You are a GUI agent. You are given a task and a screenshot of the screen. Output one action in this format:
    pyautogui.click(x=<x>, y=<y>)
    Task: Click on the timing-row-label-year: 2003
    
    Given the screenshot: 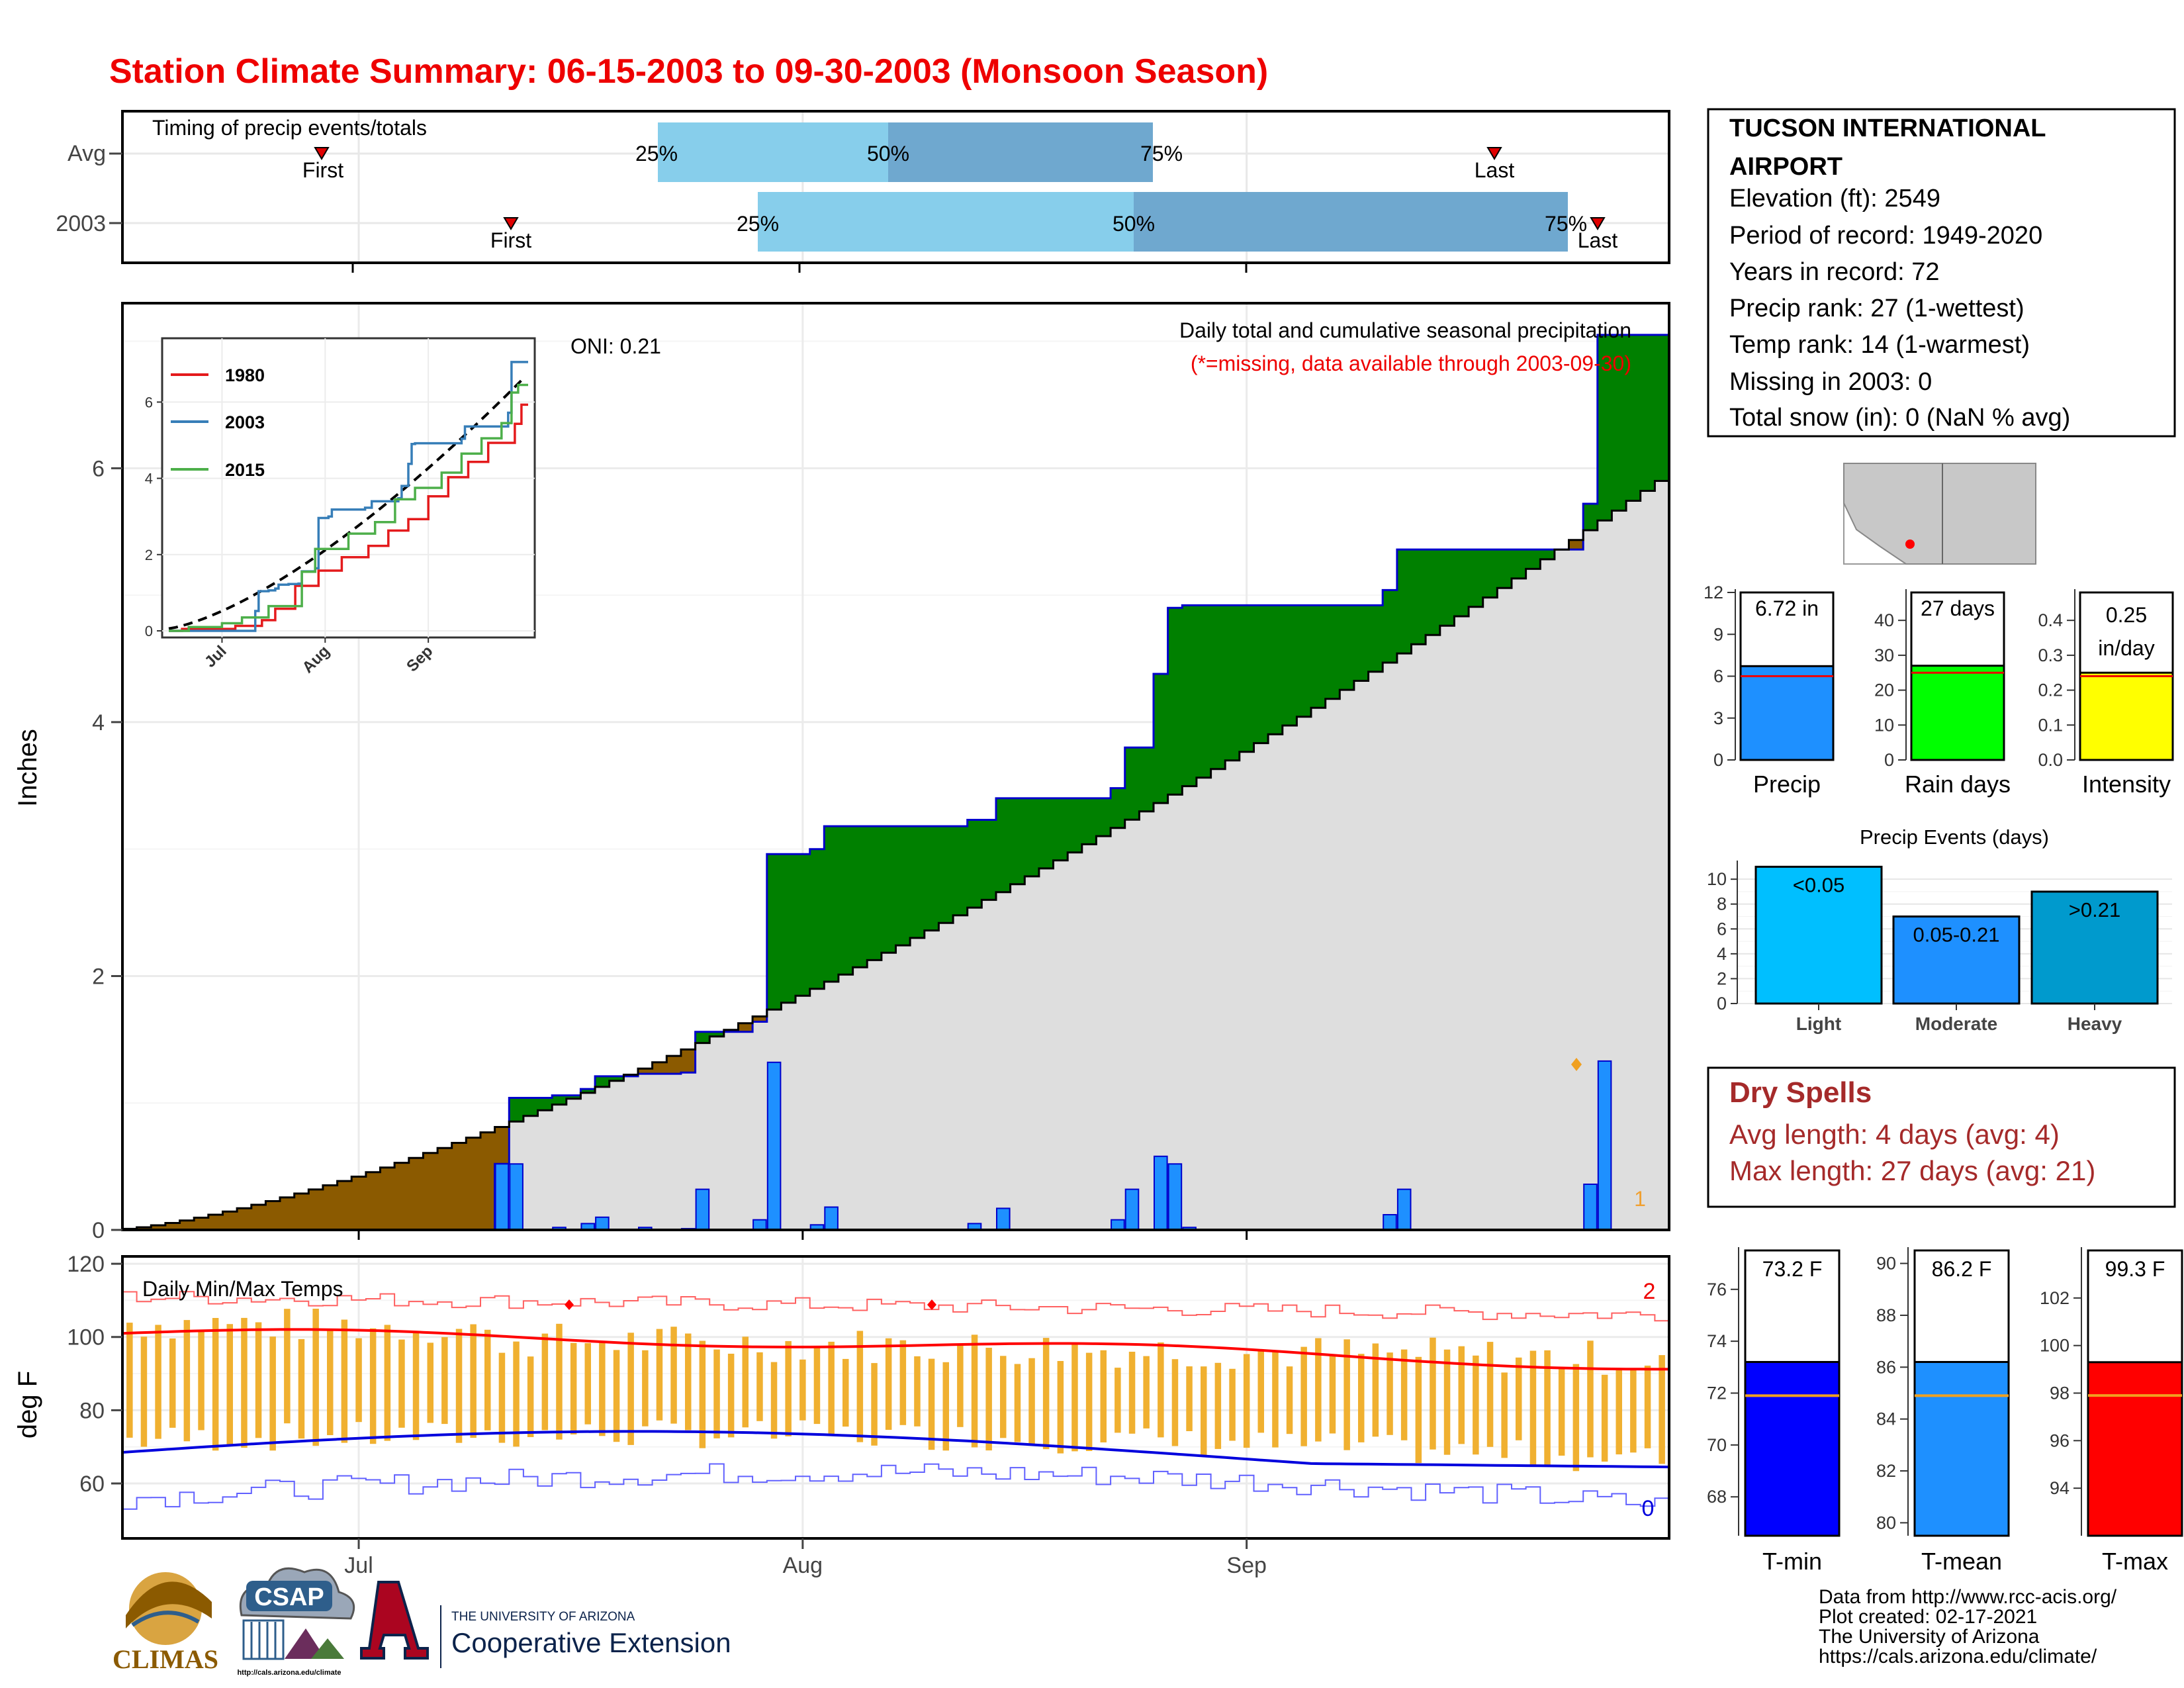 What is the action you would take?
    pyautogui.click(x=81, y=223)
    